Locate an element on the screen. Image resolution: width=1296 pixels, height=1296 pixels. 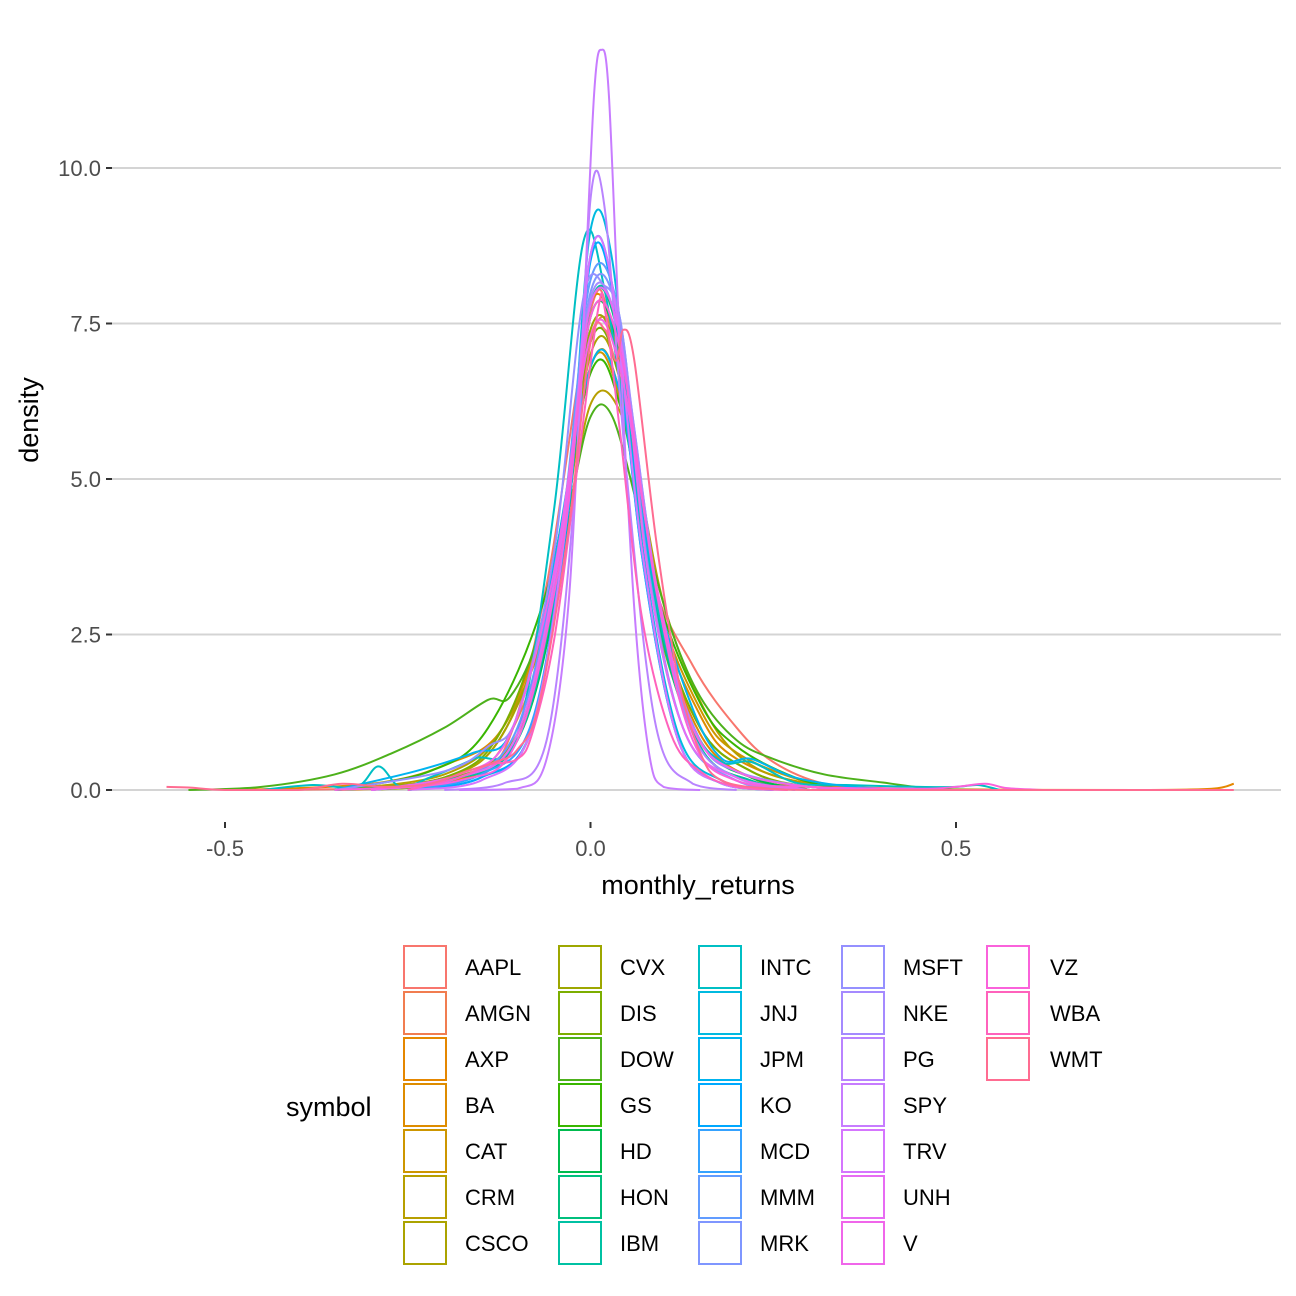
x-tick-label: -0.5 is located at coordinates (225, 848).